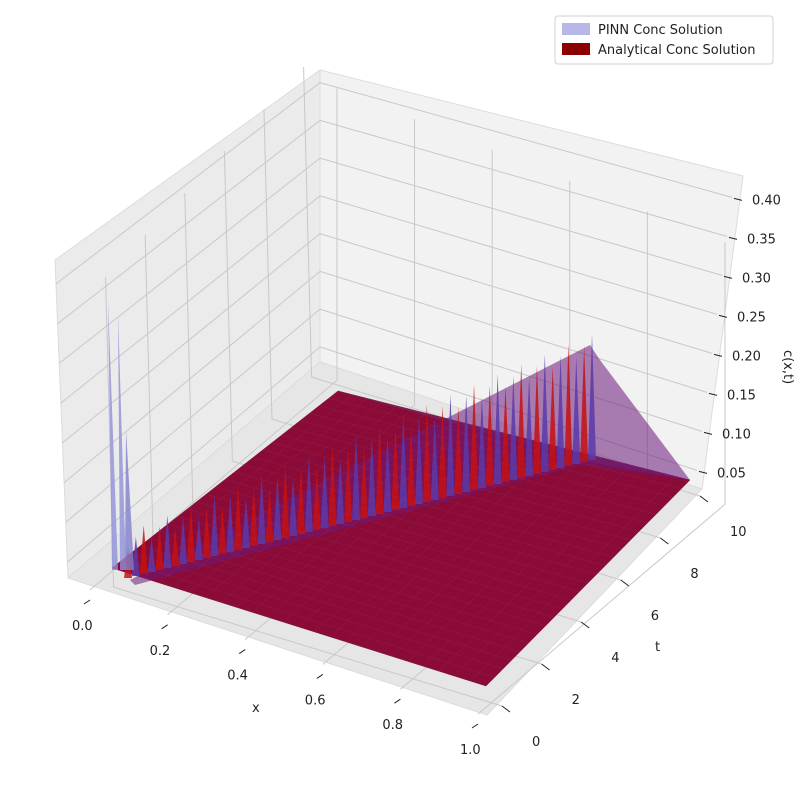 Image resolution: width=795 pixels, height=790 pixels. Describe the element at coordinates (738, 532) in the screenshot. I see `t-tick-label: 10` at that location.